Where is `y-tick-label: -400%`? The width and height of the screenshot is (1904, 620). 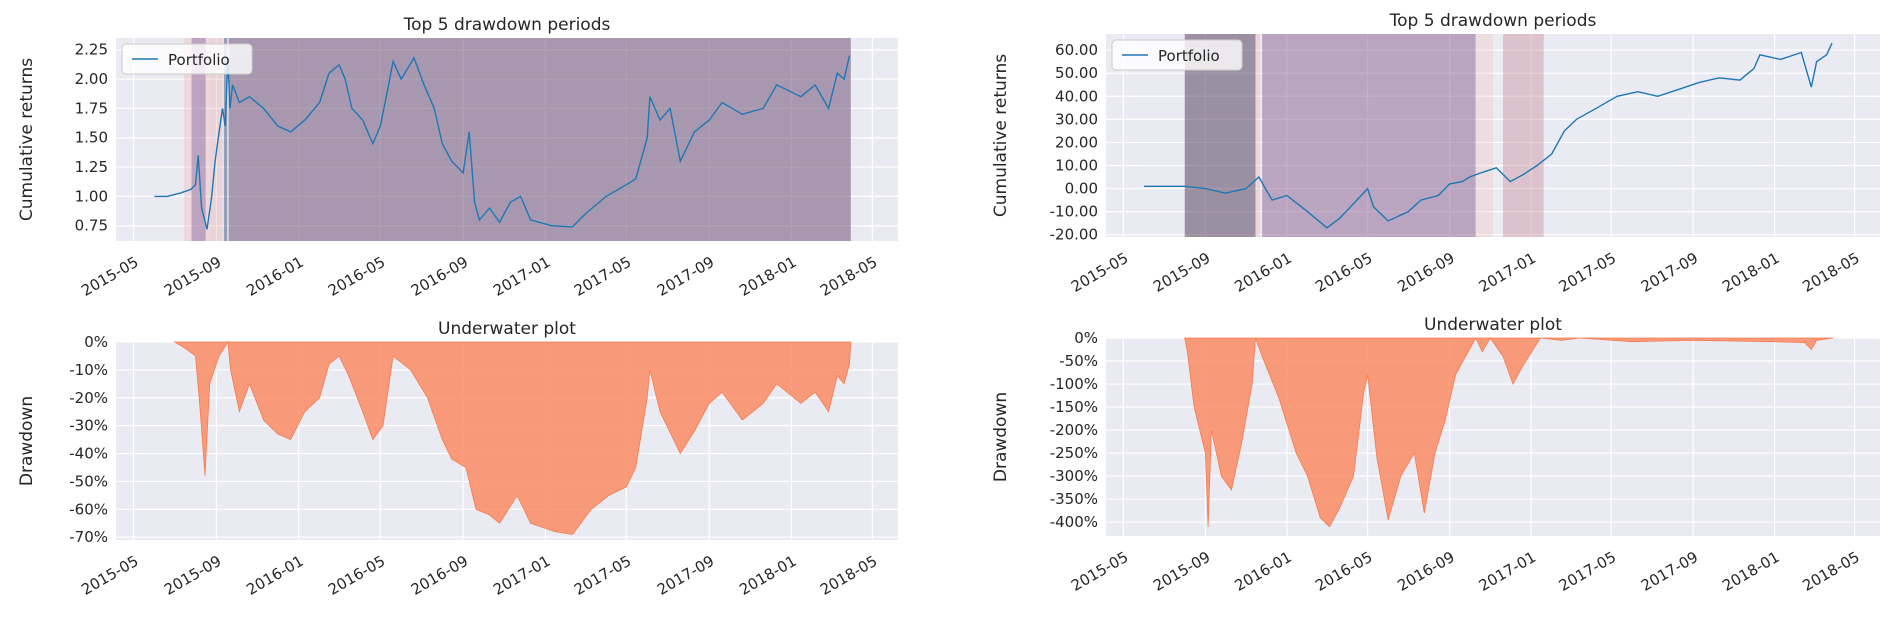 y-tick-label: -400% is located at coordinates (1074, 522).